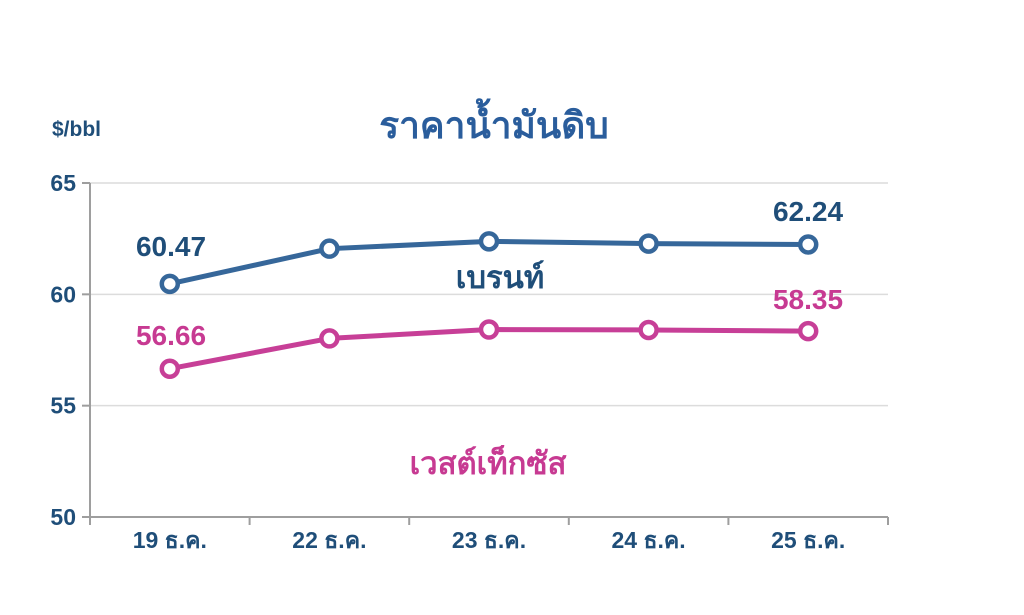 The height and width of the screenshot is (615, 1024). I want to click on westtexas-series-label: เวสต์เท็กซัส, so click(488, 463).